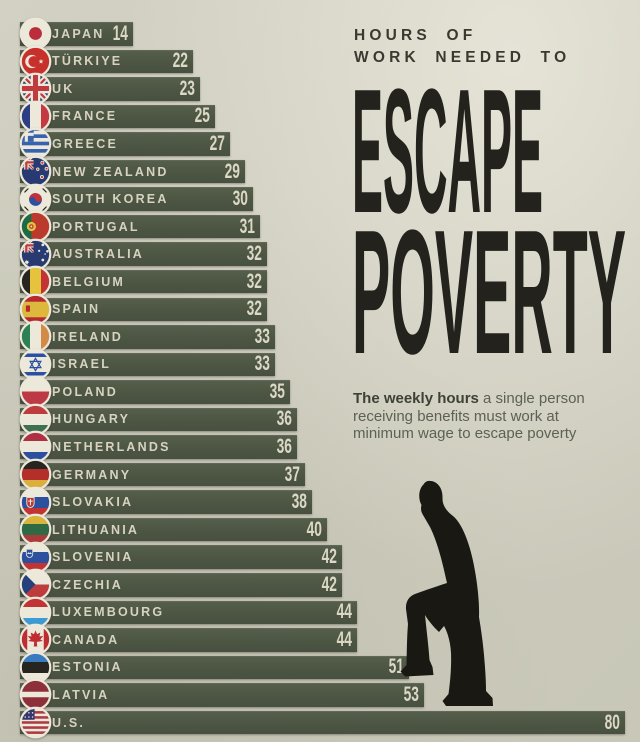 Image resolution: width=640 pixels, height=742 pixels. Describe the element at coordinates (462, 57) in the screenshot. I see `eyebrow-line-2: WORK NEEDED TO` at that location.